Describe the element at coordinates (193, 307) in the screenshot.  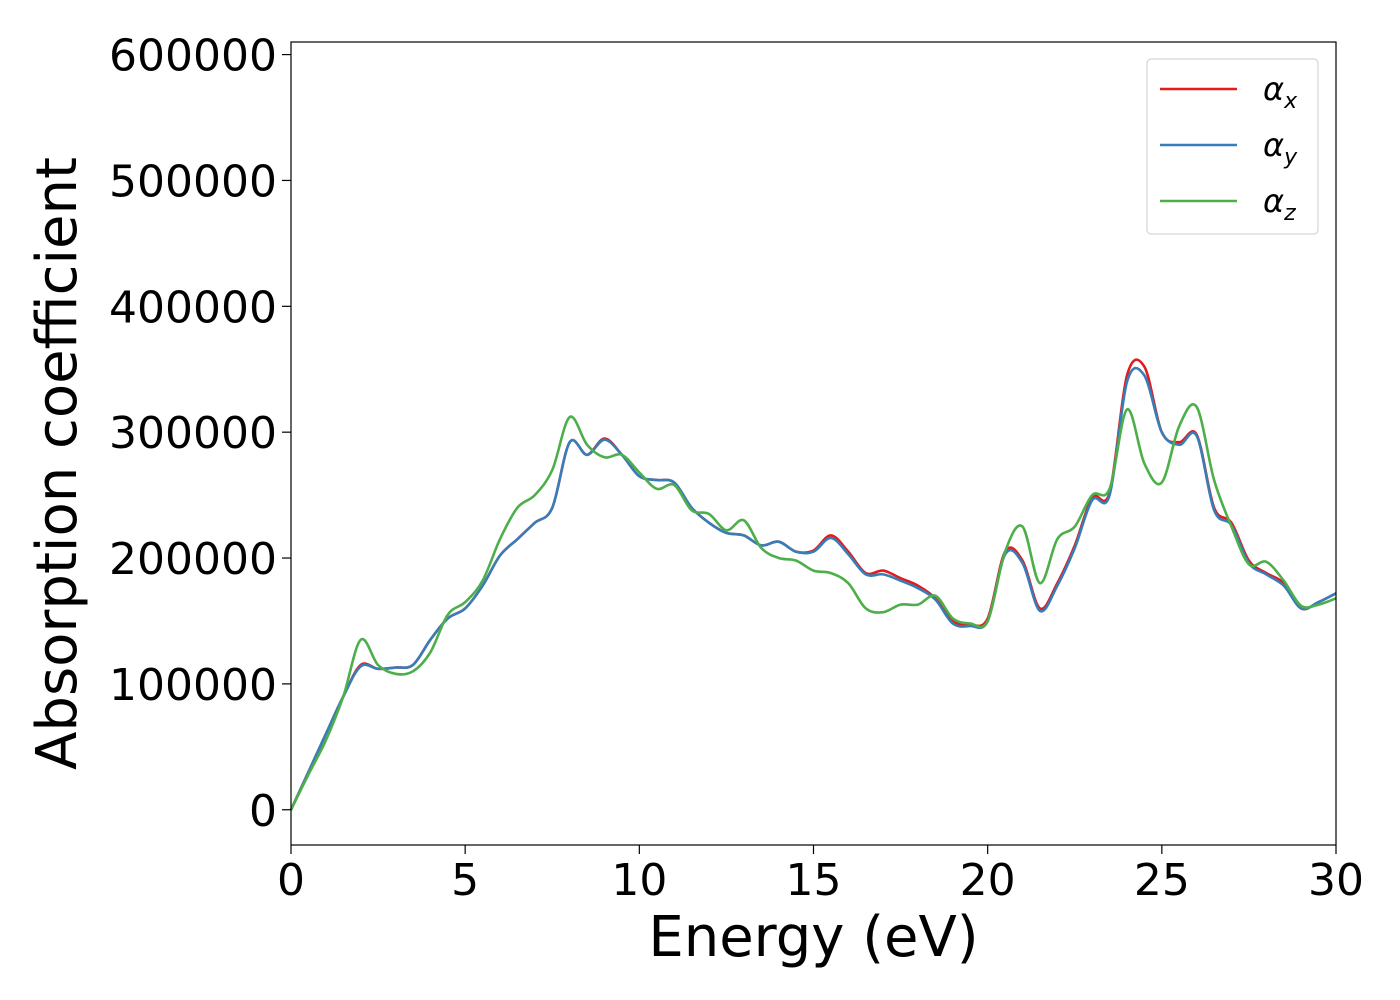
I see `y-tick-label: 400000` at that location.